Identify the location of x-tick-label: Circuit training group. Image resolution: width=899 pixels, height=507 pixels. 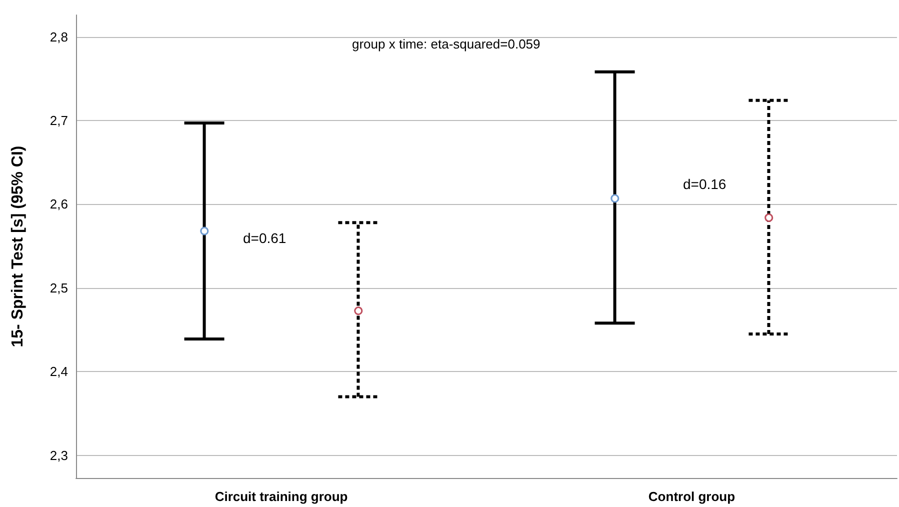
(281, 496).